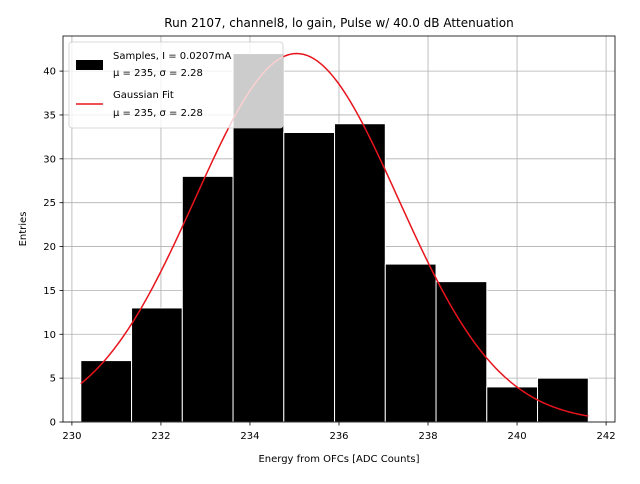  What do you see at coordinates (23, 229) in the screenshot?
I see `y-axis-label: Entries` at bounding box center [23, 229].